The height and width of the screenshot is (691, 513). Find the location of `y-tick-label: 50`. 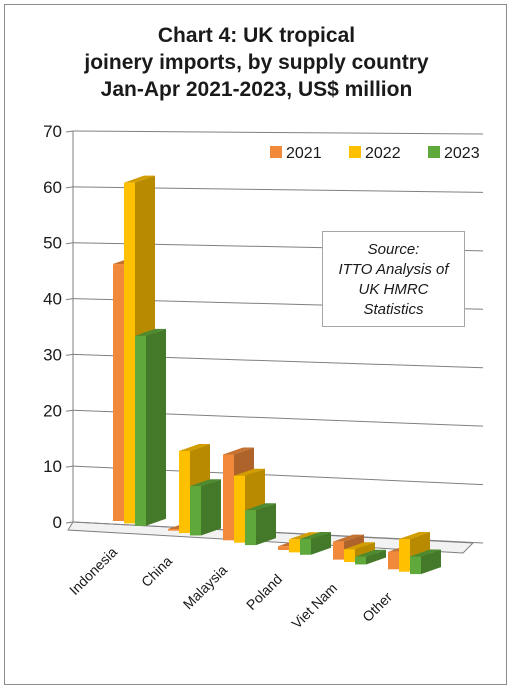

y-tick-label: 50 is located at coordinates (52, 243).